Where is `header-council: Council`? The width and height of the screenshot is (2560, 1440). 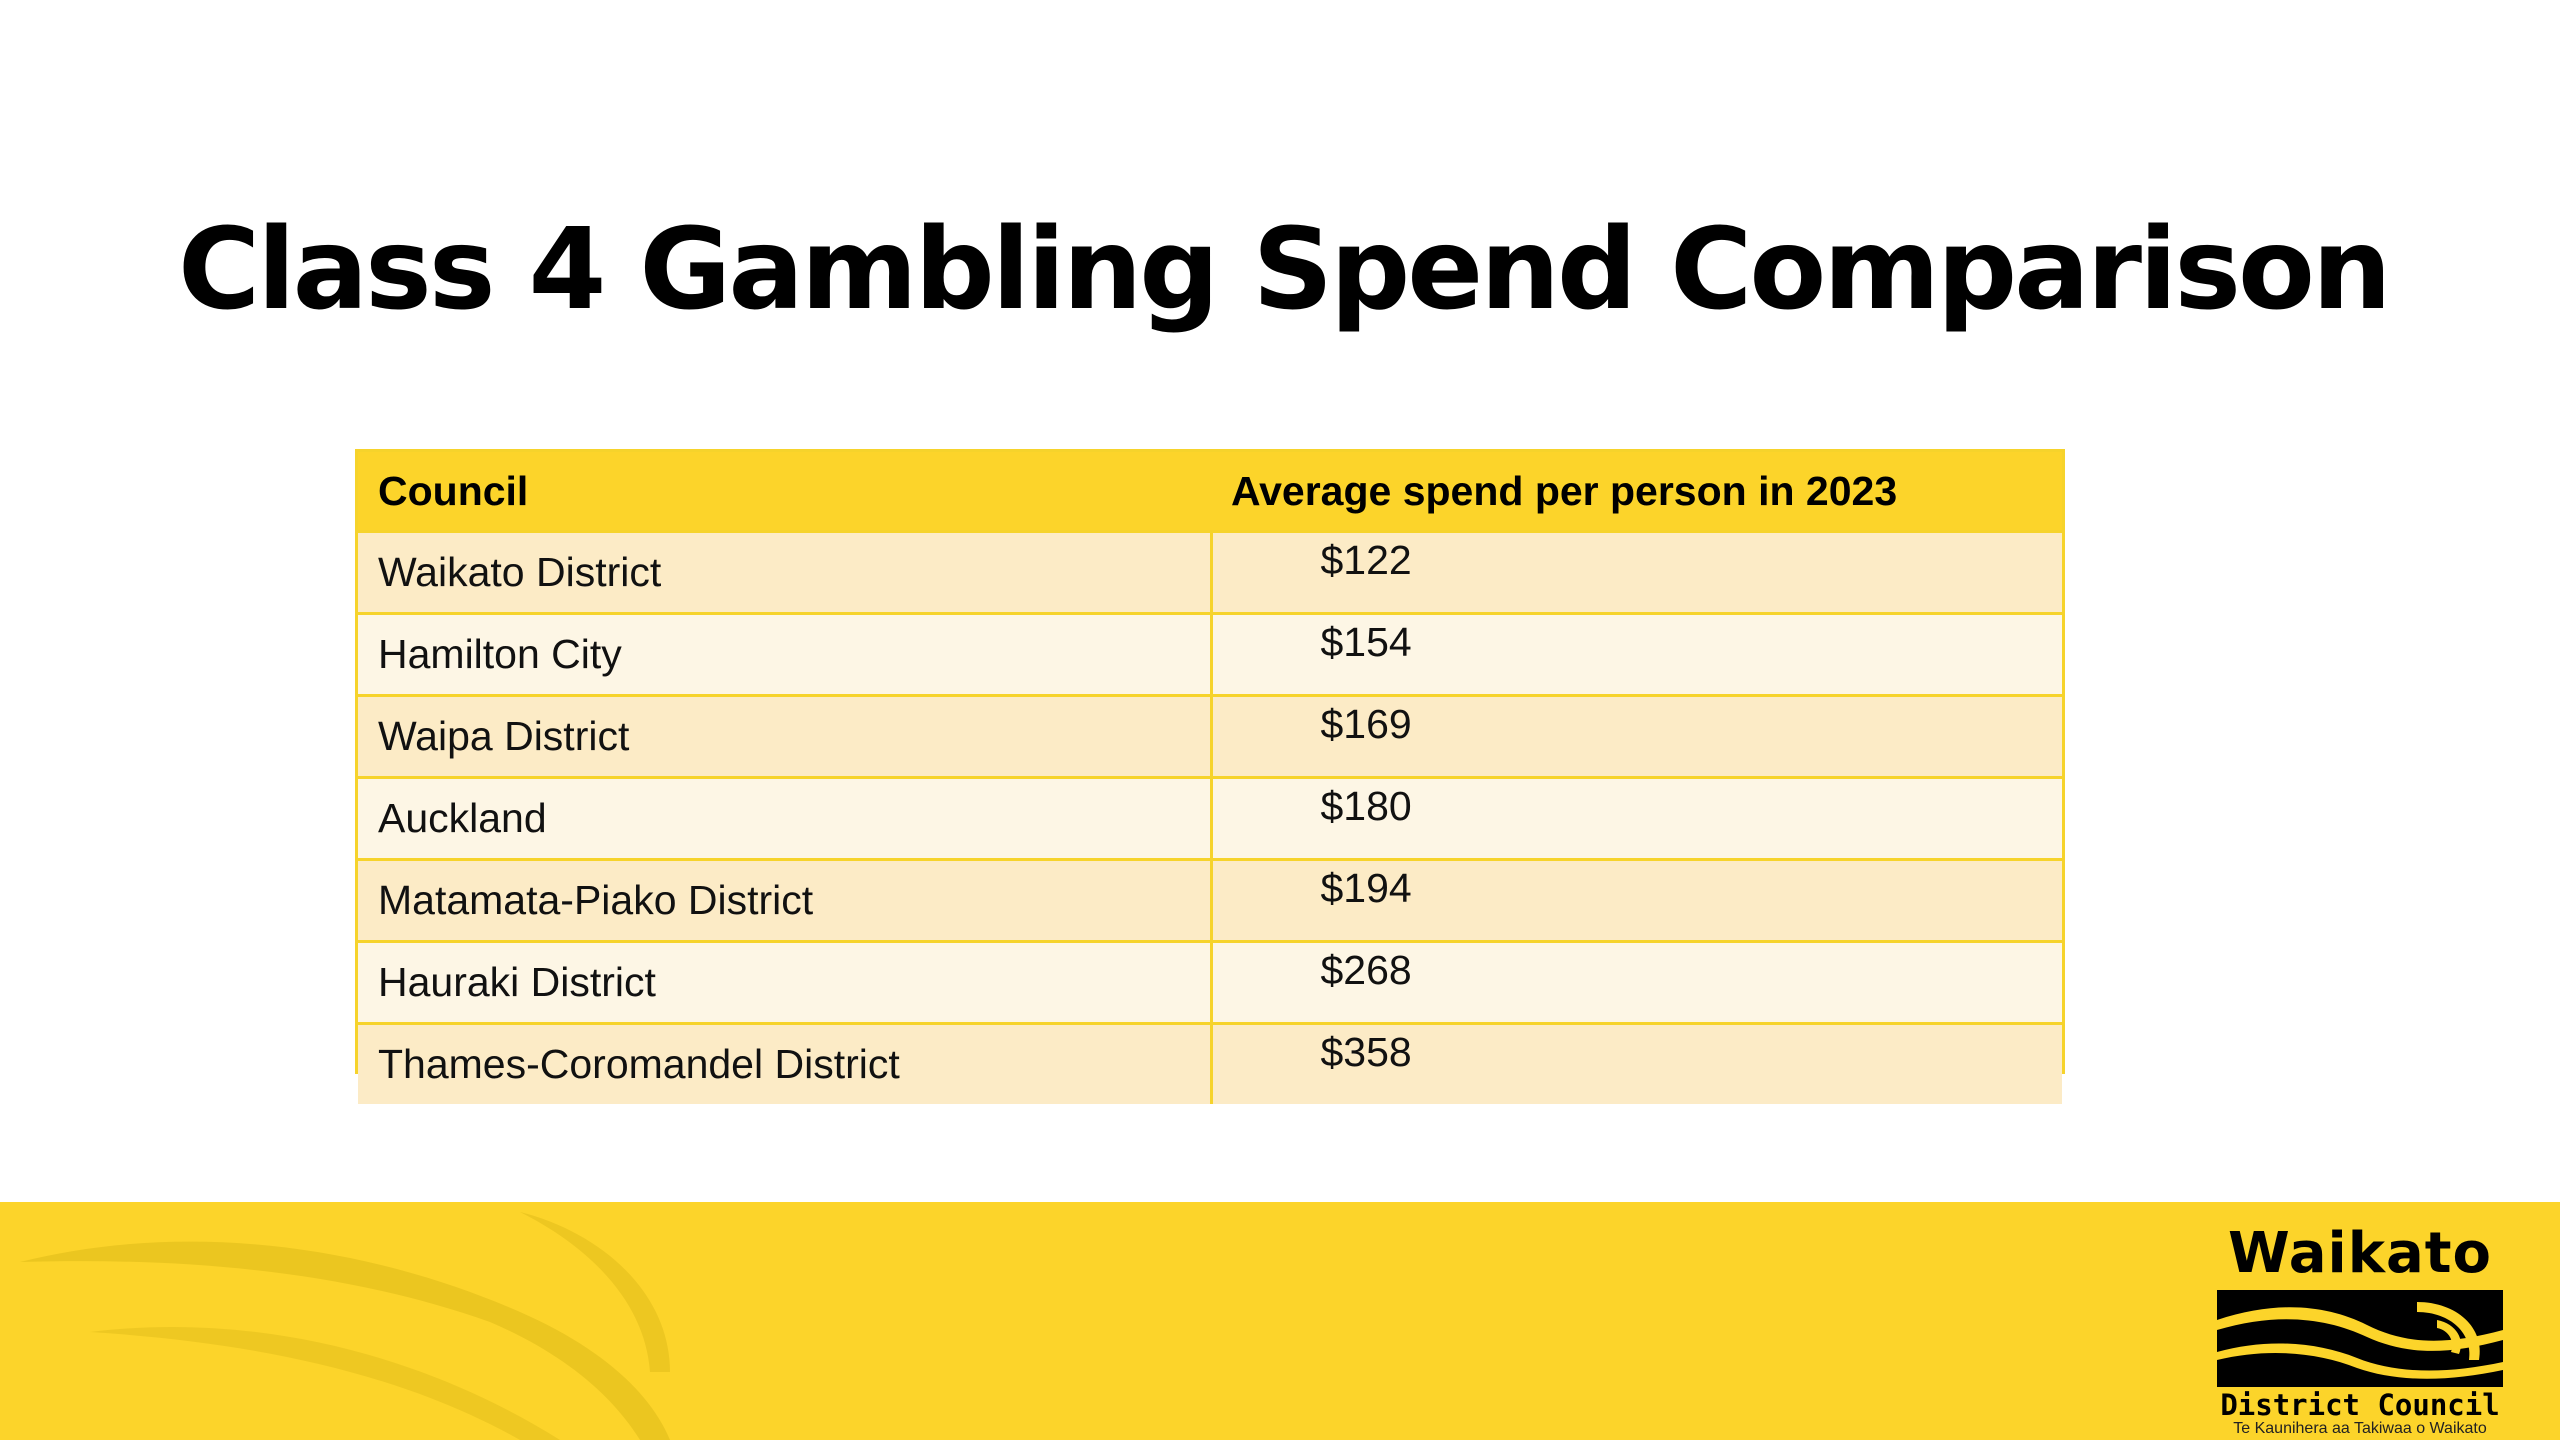
header-council: Council is located at coordinates (784, 492).